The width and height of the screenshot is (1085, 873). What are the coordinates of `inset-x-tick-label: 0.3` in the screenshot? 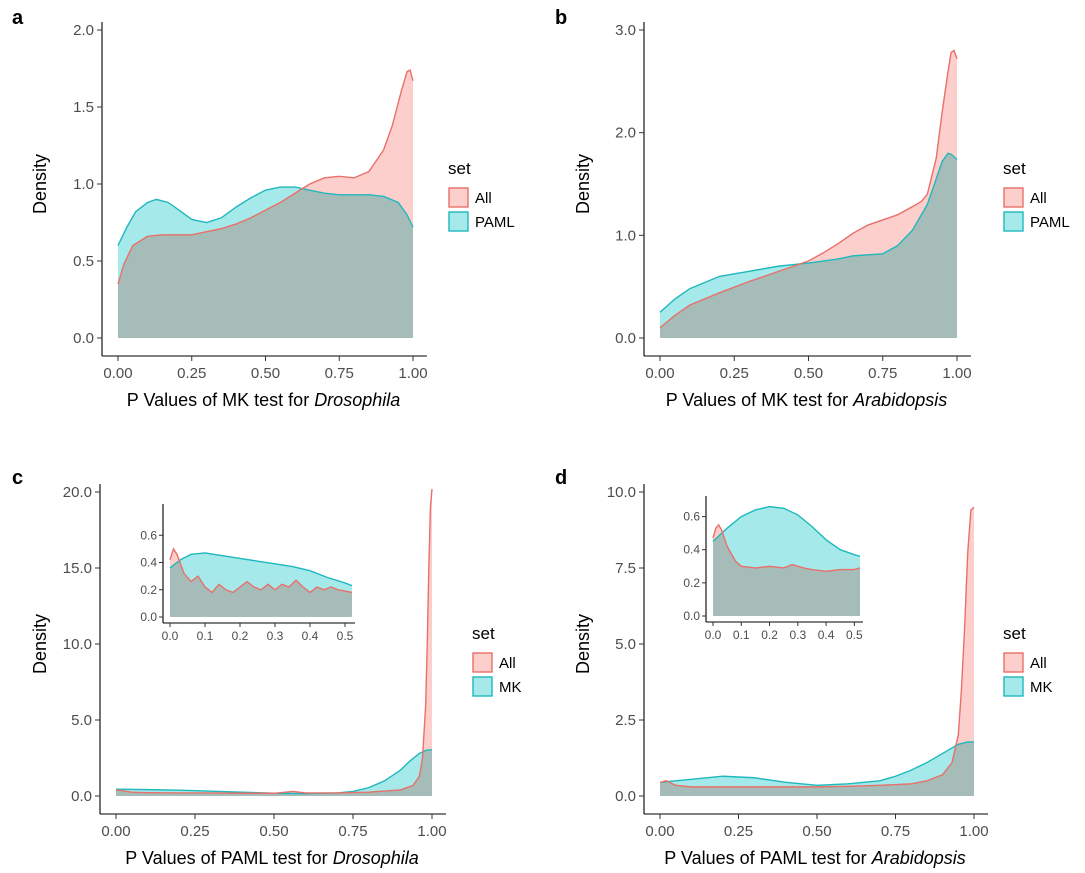 It's located at (275, 636).